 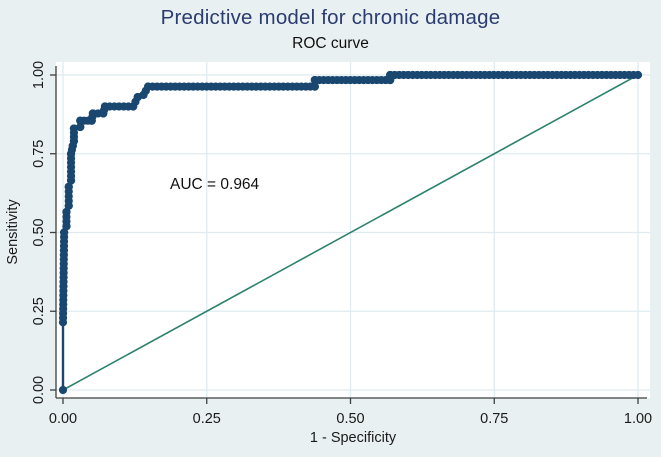 I want to click on y-tick-label: 0.50, so click(x=39, y=232).